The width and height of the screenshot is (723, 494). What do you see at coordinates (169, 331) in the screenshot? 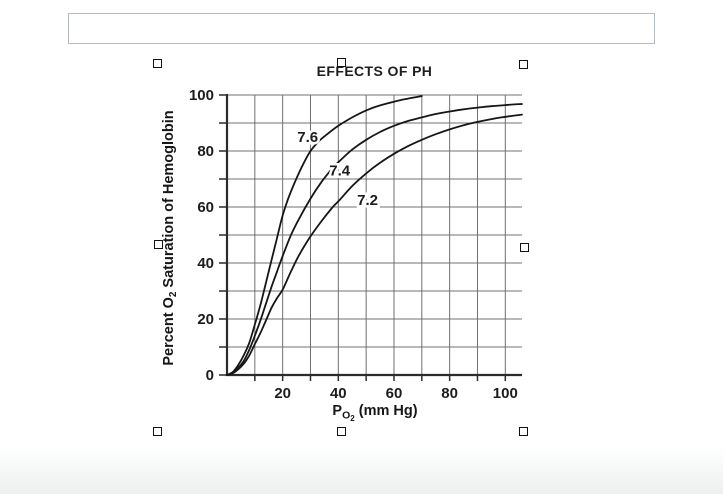
I see `y-axis-label-text: Percent O` at bounding box center [169, 331].